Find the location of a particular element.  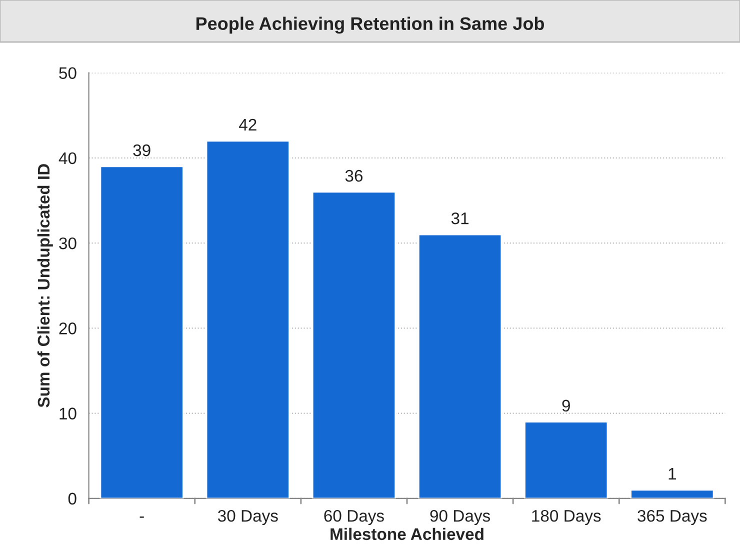

x-tick-label: 365 Days is located at coordinates (672, 518).